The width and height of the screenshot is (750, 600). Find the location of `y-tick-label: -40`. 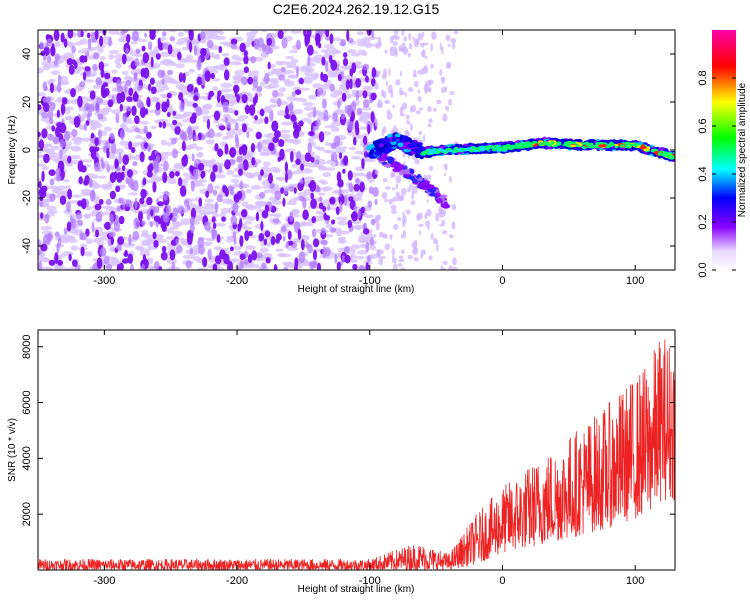

y-tick-label: -40 is located at coordinates (27, 246).